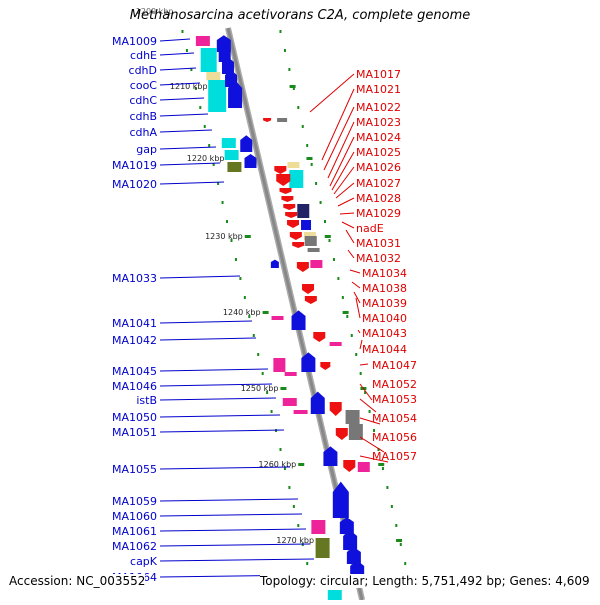  What do you see at coordinates (146, 149) in the screenshot?
I see `left-gene-label: gap` at bounding box center [146, 149].